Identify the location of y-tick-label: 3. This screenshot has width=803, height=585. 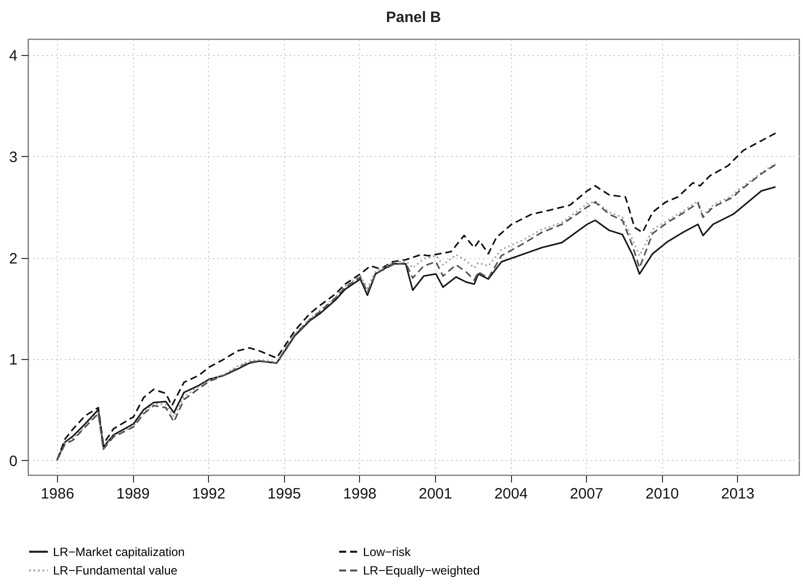
(13, 157).